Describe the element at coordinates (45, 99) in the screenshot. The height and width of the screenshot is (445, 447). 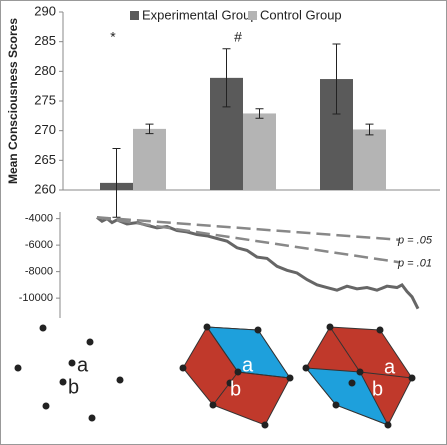
I see `y-tick-label: 275` at that location.